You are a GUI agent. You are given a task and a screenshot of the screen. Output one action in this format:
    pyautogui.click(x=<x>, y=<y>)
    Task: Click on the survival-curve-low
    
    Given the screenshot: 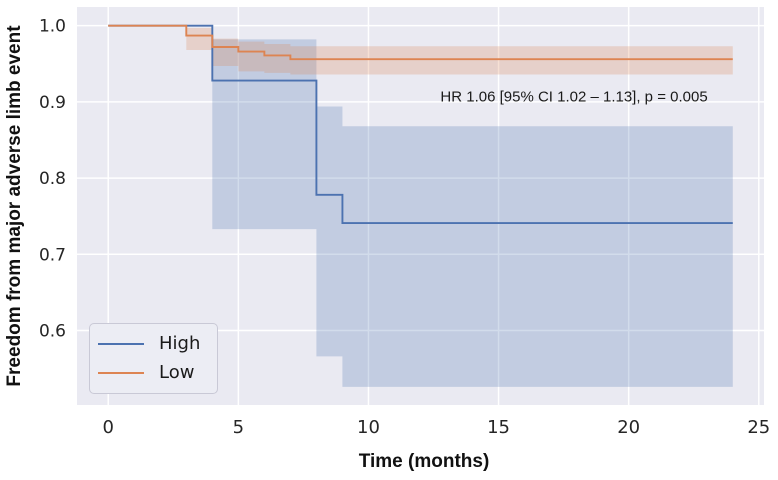 What is the action you would take?
    pyautogui.click(x=420, y=42)
    